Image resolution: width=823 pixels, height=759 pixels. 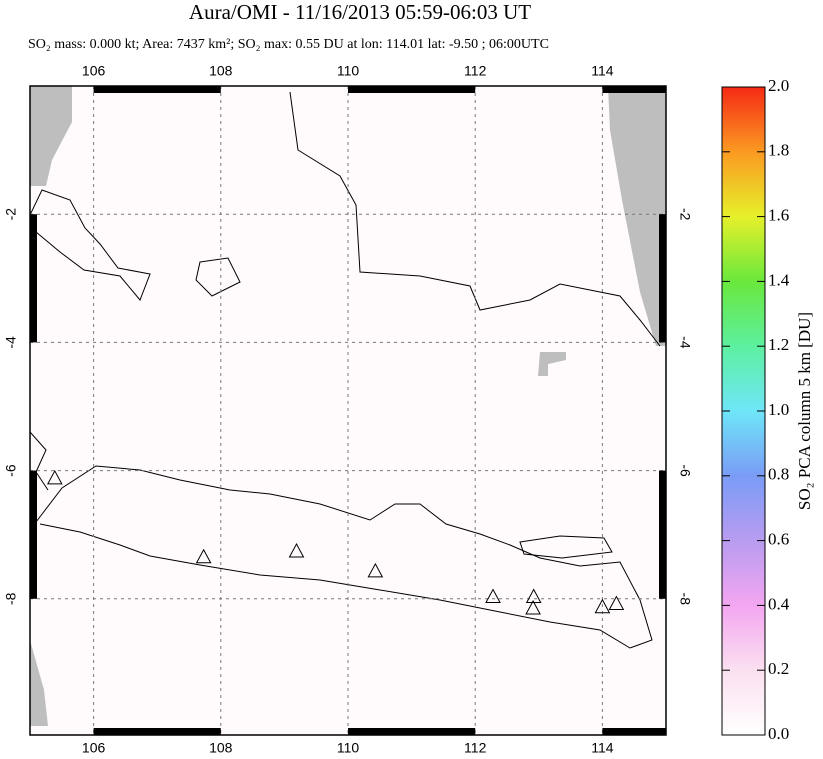 I want to click on colorbar-tick-label: 1.6, so click(x=778, y=215).